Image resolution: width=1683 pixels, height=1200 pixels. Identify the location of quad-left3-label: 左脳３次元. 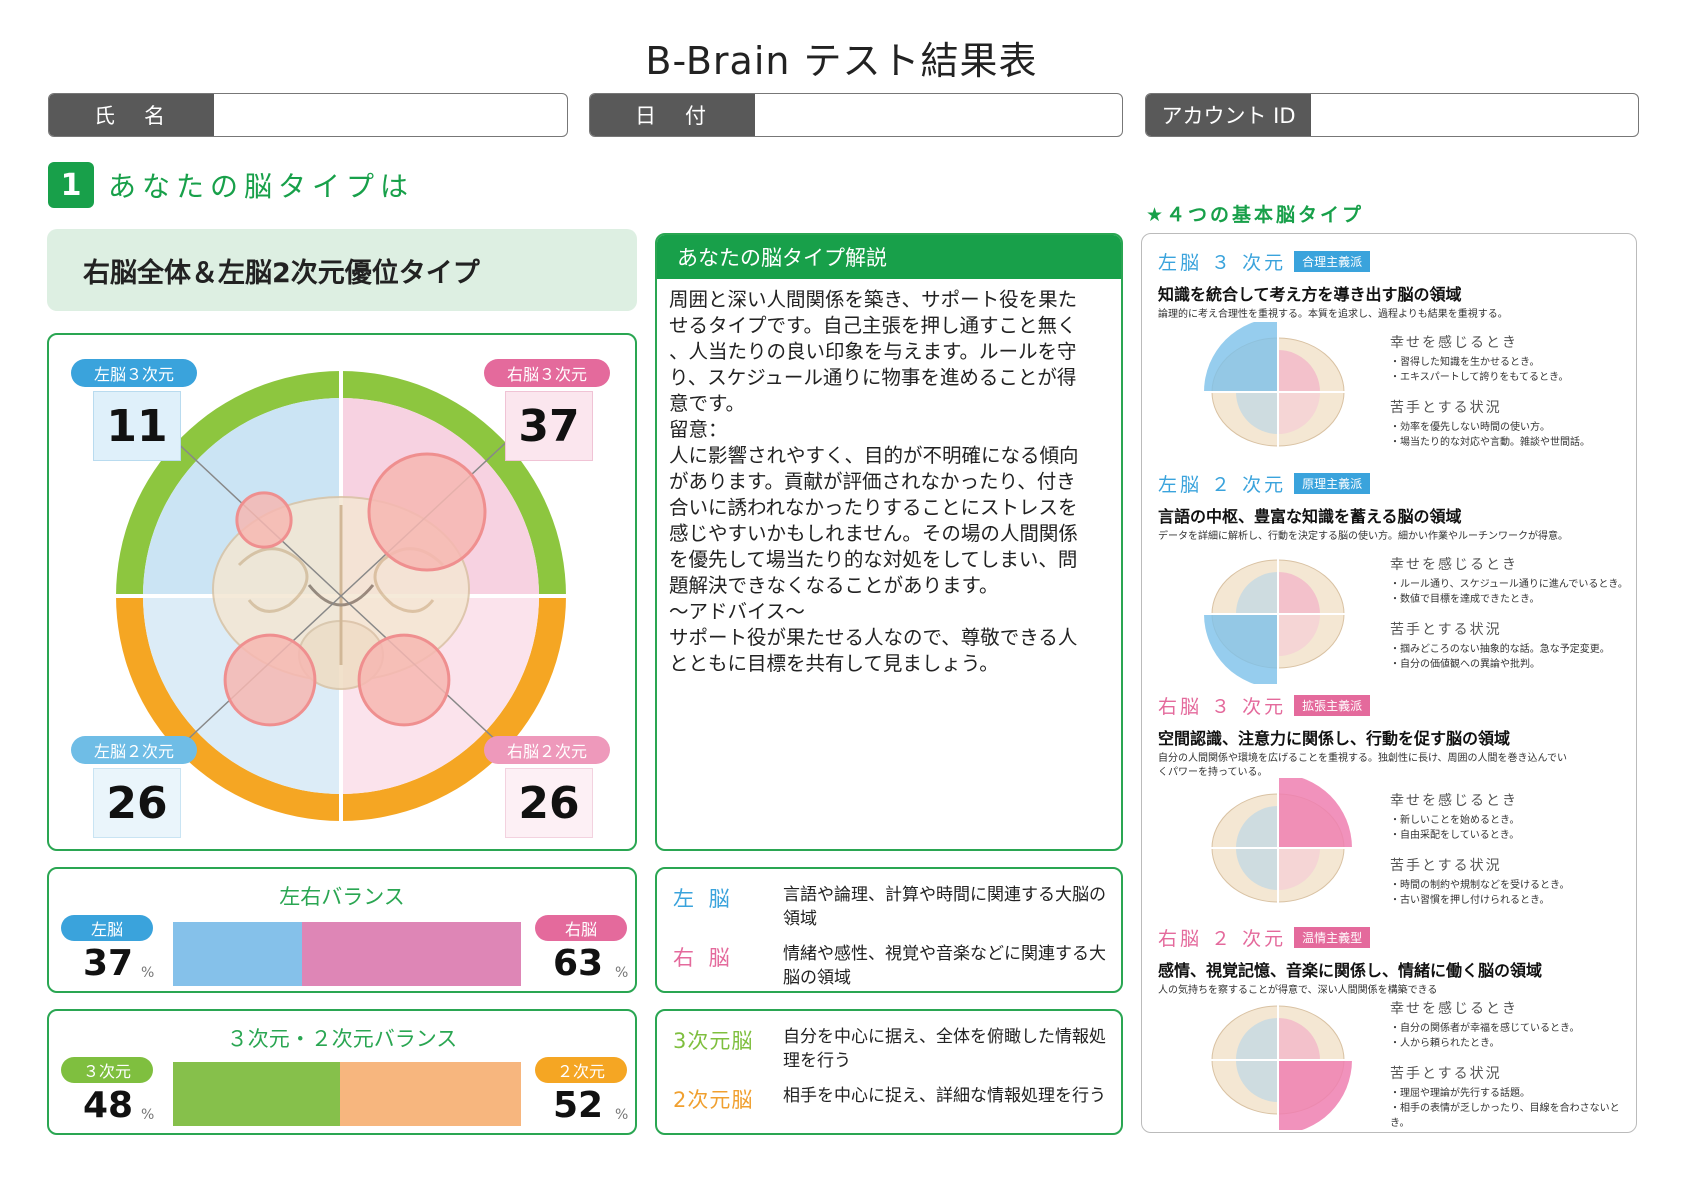
(134, 373).